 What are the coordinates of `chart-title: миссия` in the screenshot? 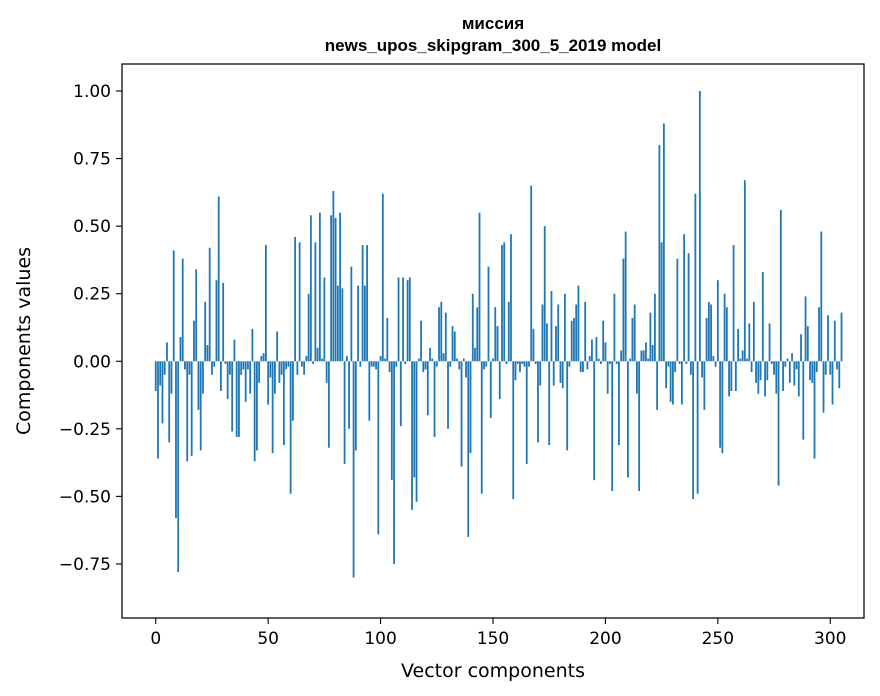 It's located at (493, 23).